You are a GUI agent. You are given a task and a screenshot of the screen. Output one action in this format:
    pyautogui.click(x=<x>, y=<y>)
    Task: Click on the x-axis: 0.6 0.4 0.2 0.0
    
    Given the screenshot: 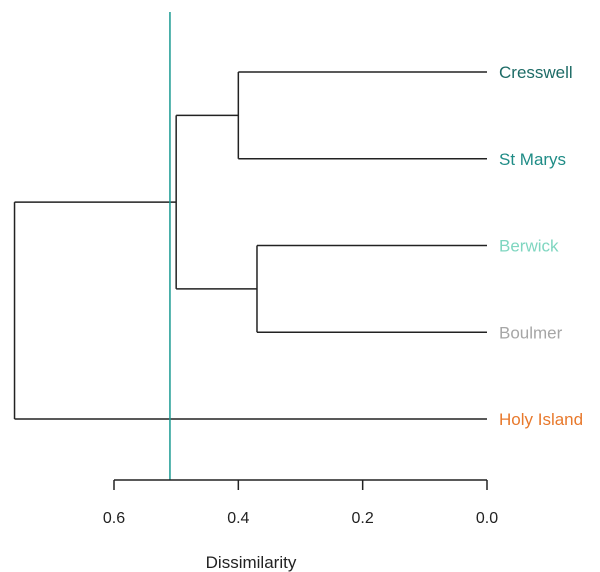 What is the action you would take?
    pyautogui.click(x=300, y=503)
    